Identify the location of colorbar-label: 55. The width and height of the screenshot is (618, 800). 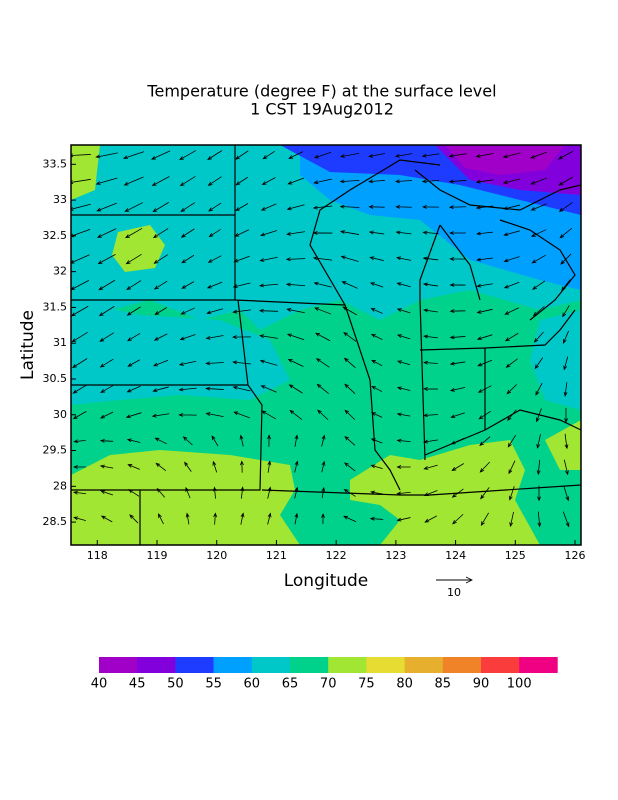
(213, 684).